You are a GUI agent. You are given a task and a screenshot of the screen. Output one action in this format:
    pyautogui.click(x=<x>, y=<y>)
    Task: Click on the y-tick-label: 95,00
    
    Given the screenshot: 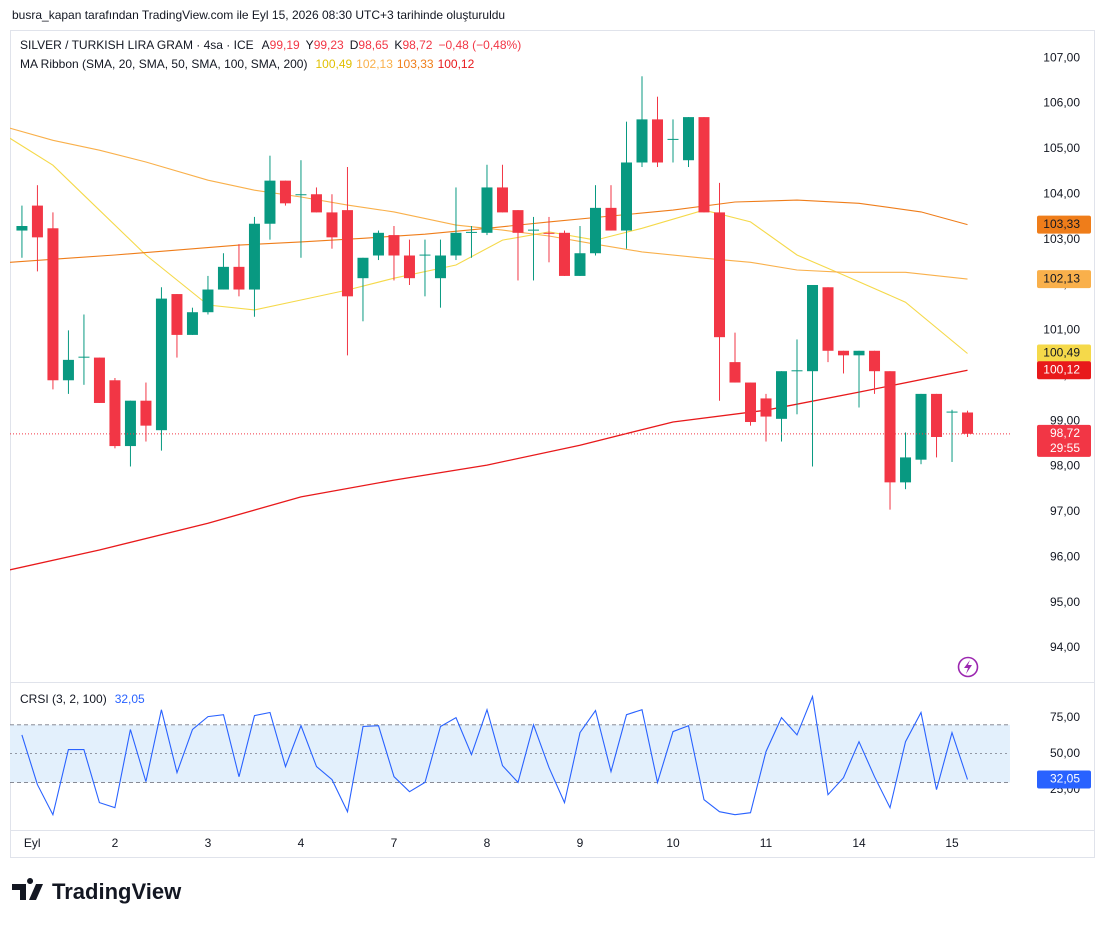 What is the action you would take?
    pyautogui.click(x=1065, y=602)
    